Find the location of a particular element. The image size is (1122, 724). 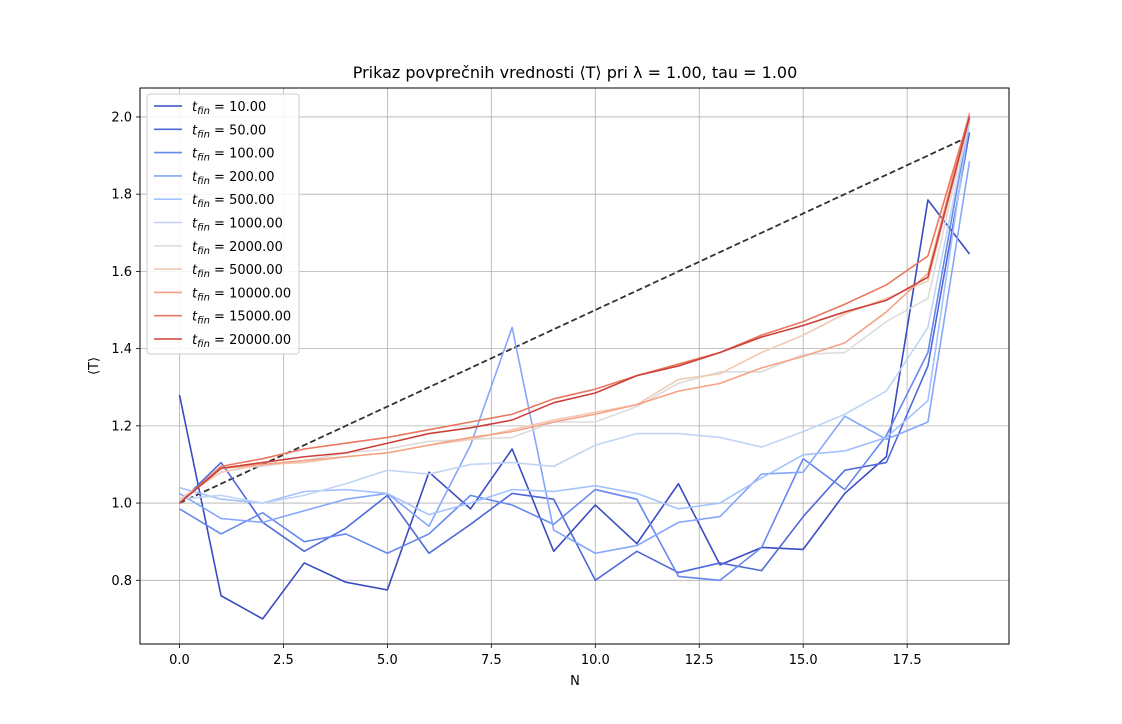

legend-label: tfin = 100.00 is located at coordinates (233, 155).